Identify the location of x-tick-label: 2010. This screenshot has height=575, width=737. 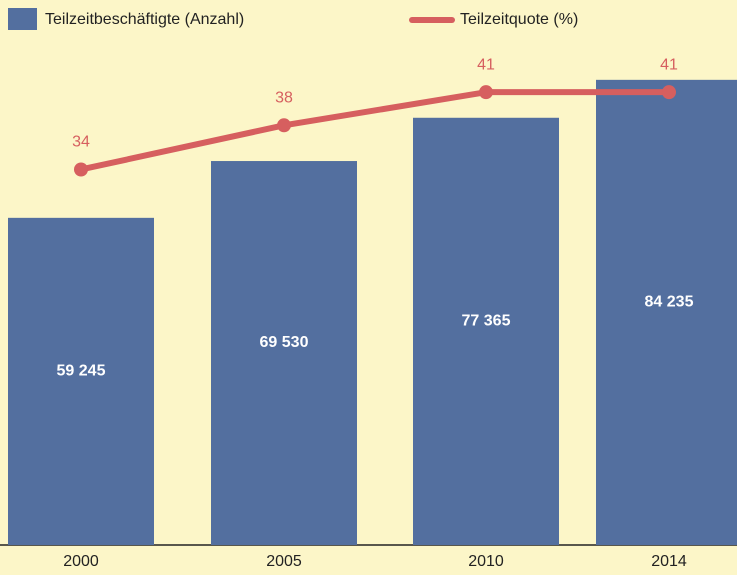
(486, 561).